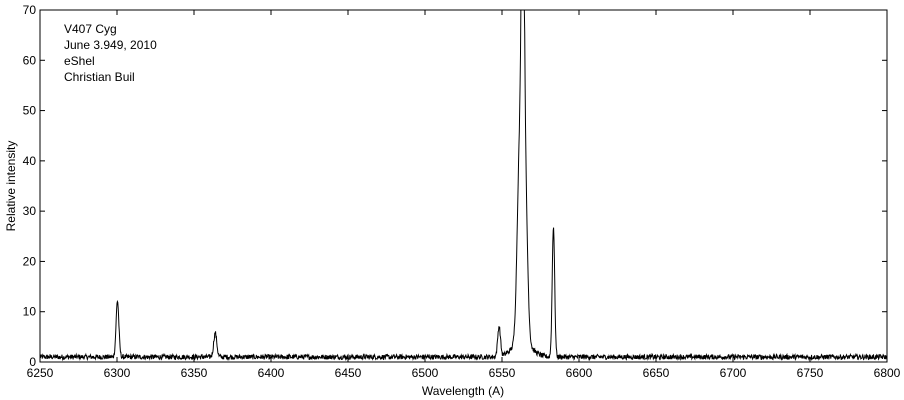 The height and width of the screenshot is (400, 904). I want to click on y-tick-label: 40, so click(30, 161).